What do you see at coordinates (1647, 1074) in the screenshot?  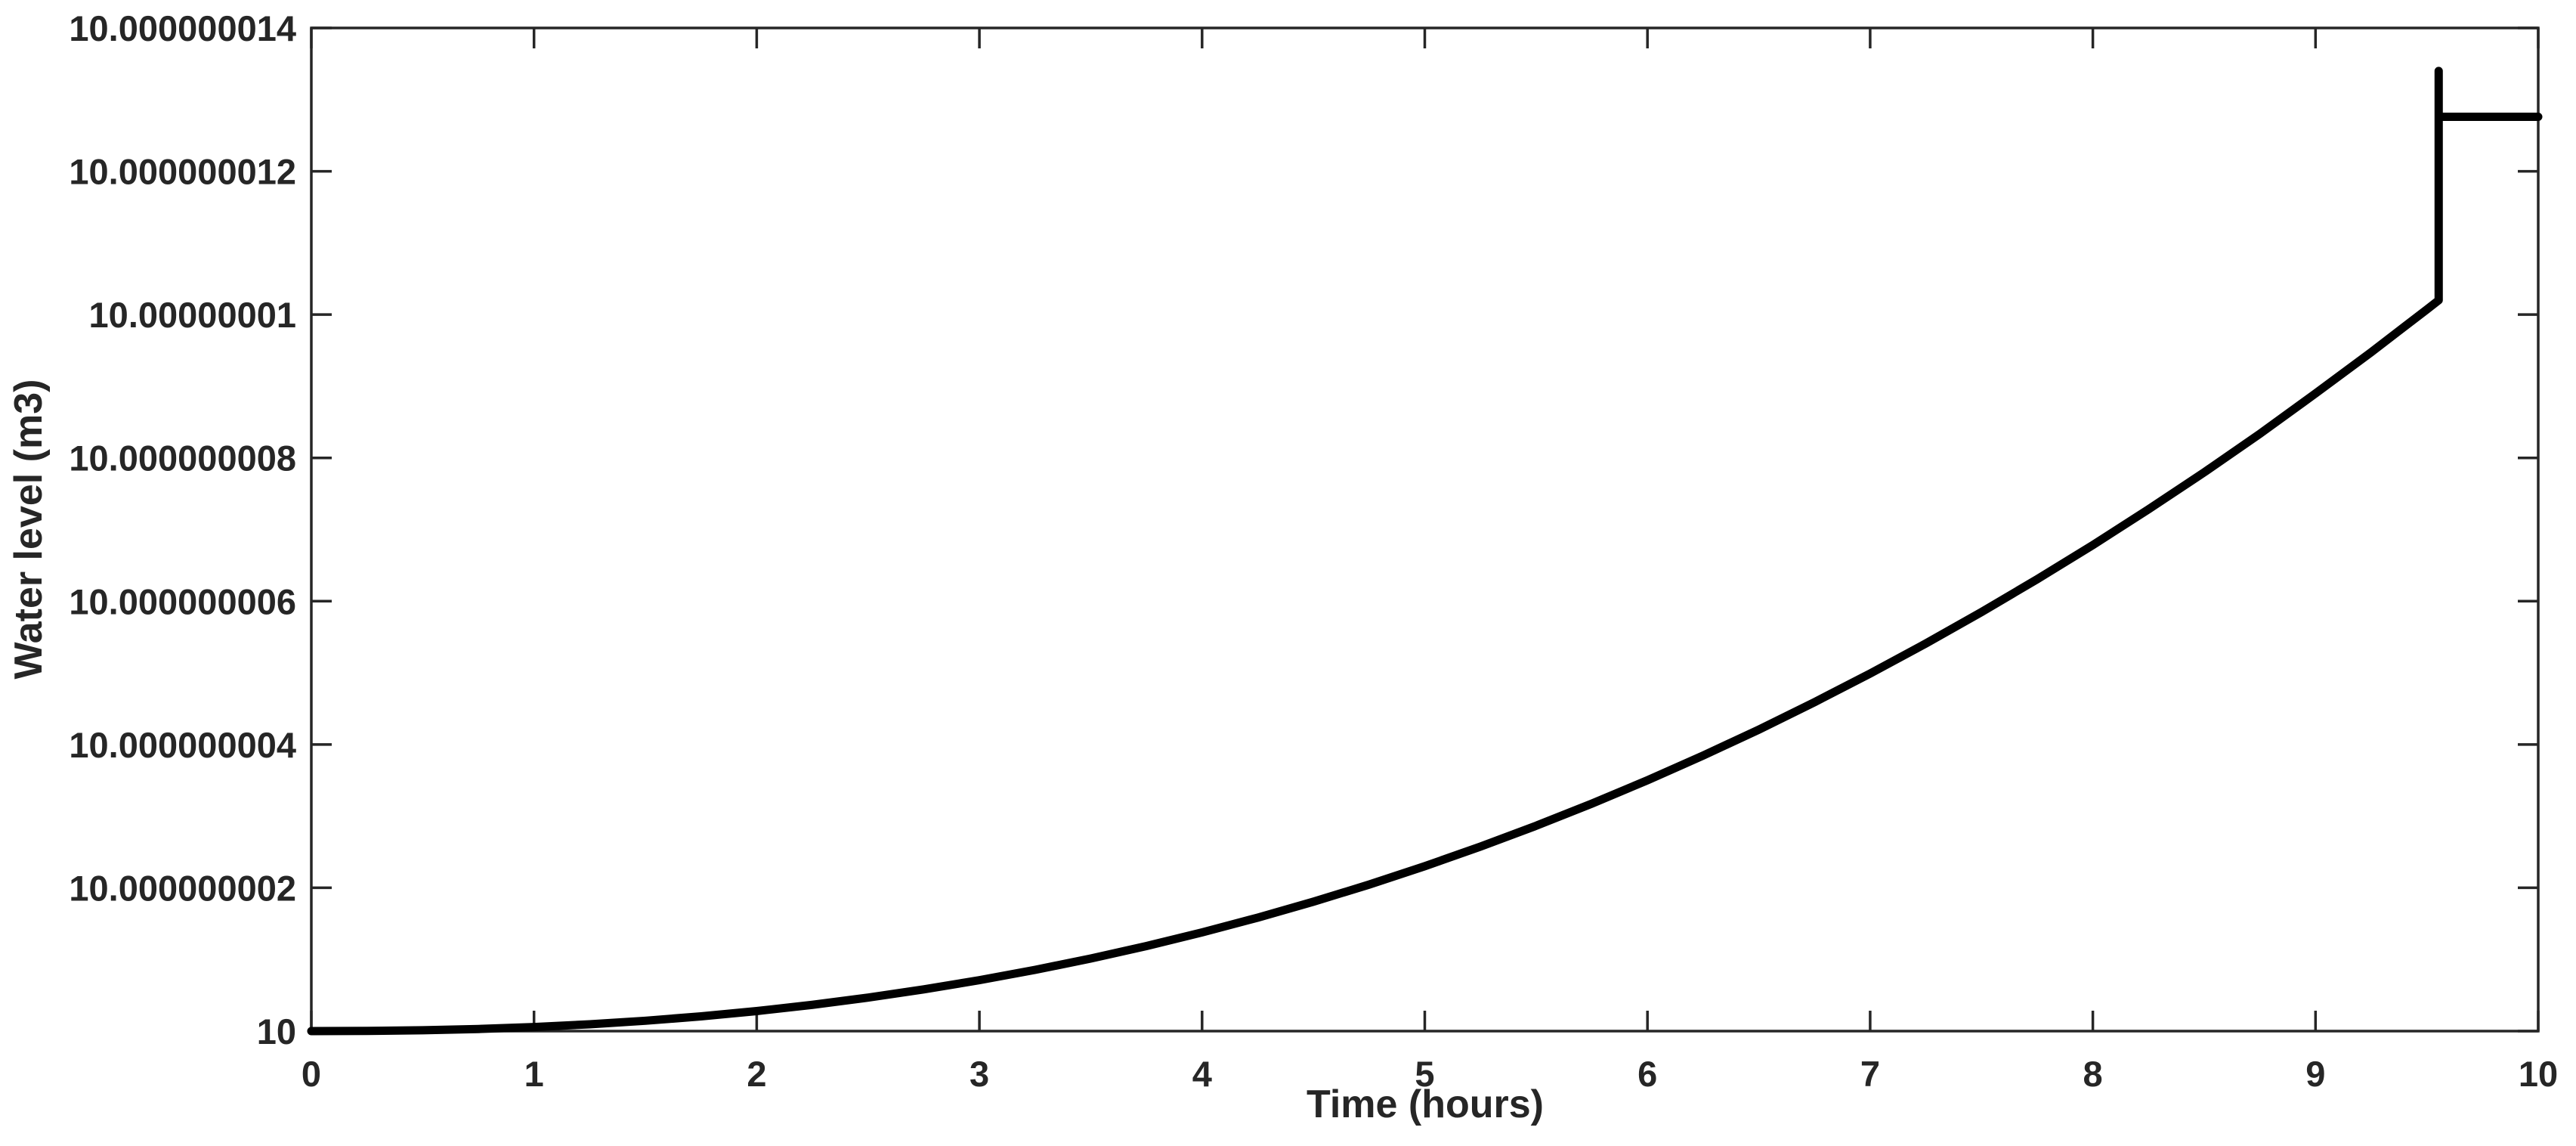 I see `x-tick-label: 6` at bounding box center [1647, 1074].